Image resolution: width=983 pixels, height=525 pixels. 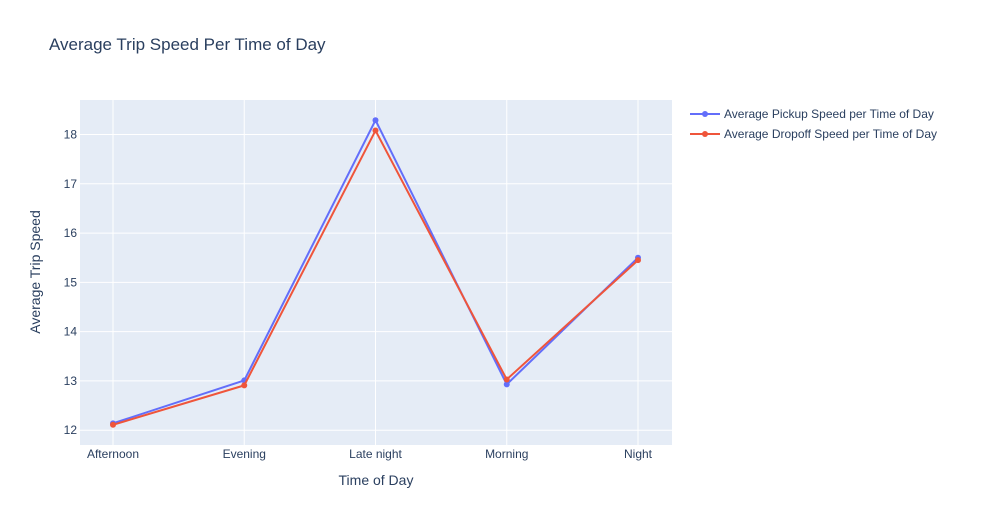 What do you see at coordinates (71, 332) in the screenshot?
I see `y-tick-label: 14` at bounding box center [71, 332].